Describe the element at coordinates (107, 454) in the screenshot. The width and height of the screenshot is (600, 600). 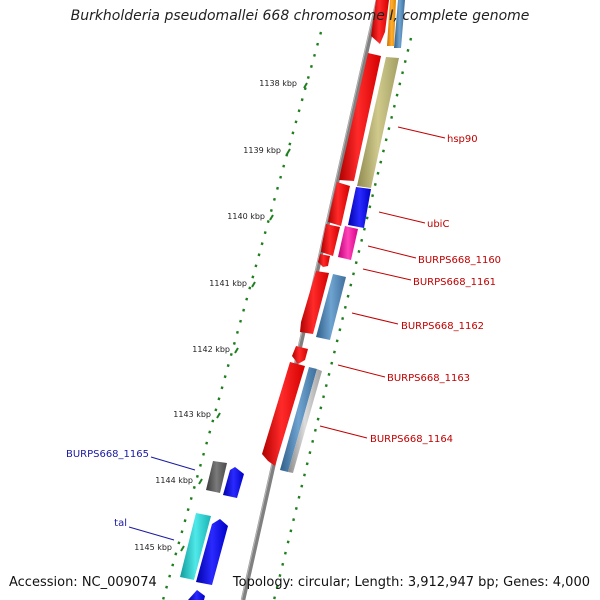
I see `label-BURPS668_1165: BURPS668_1165` at that location.